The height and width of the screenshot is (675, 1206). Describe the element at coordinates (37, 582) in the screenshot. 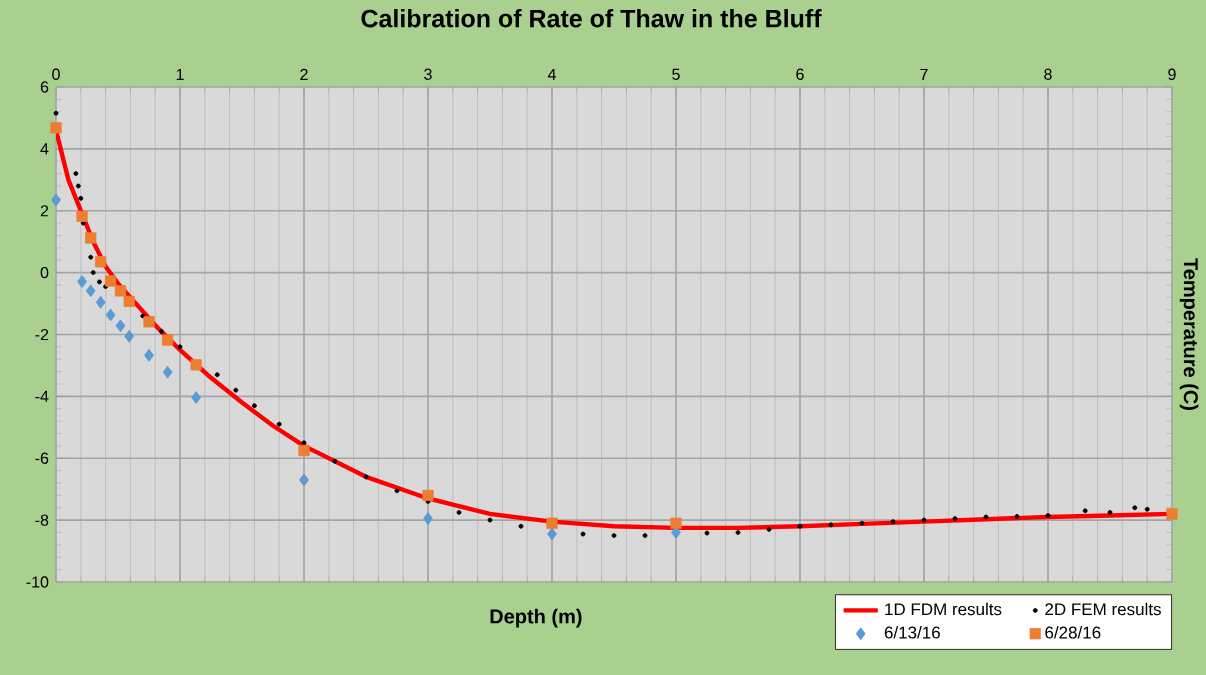

I see `y-tick-label: -10` at that location.